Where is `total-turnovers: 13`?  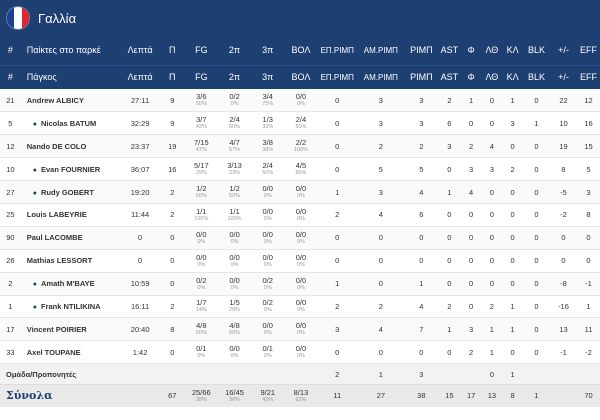 total-turnovers: 13 is located at coordinates (492, 395).